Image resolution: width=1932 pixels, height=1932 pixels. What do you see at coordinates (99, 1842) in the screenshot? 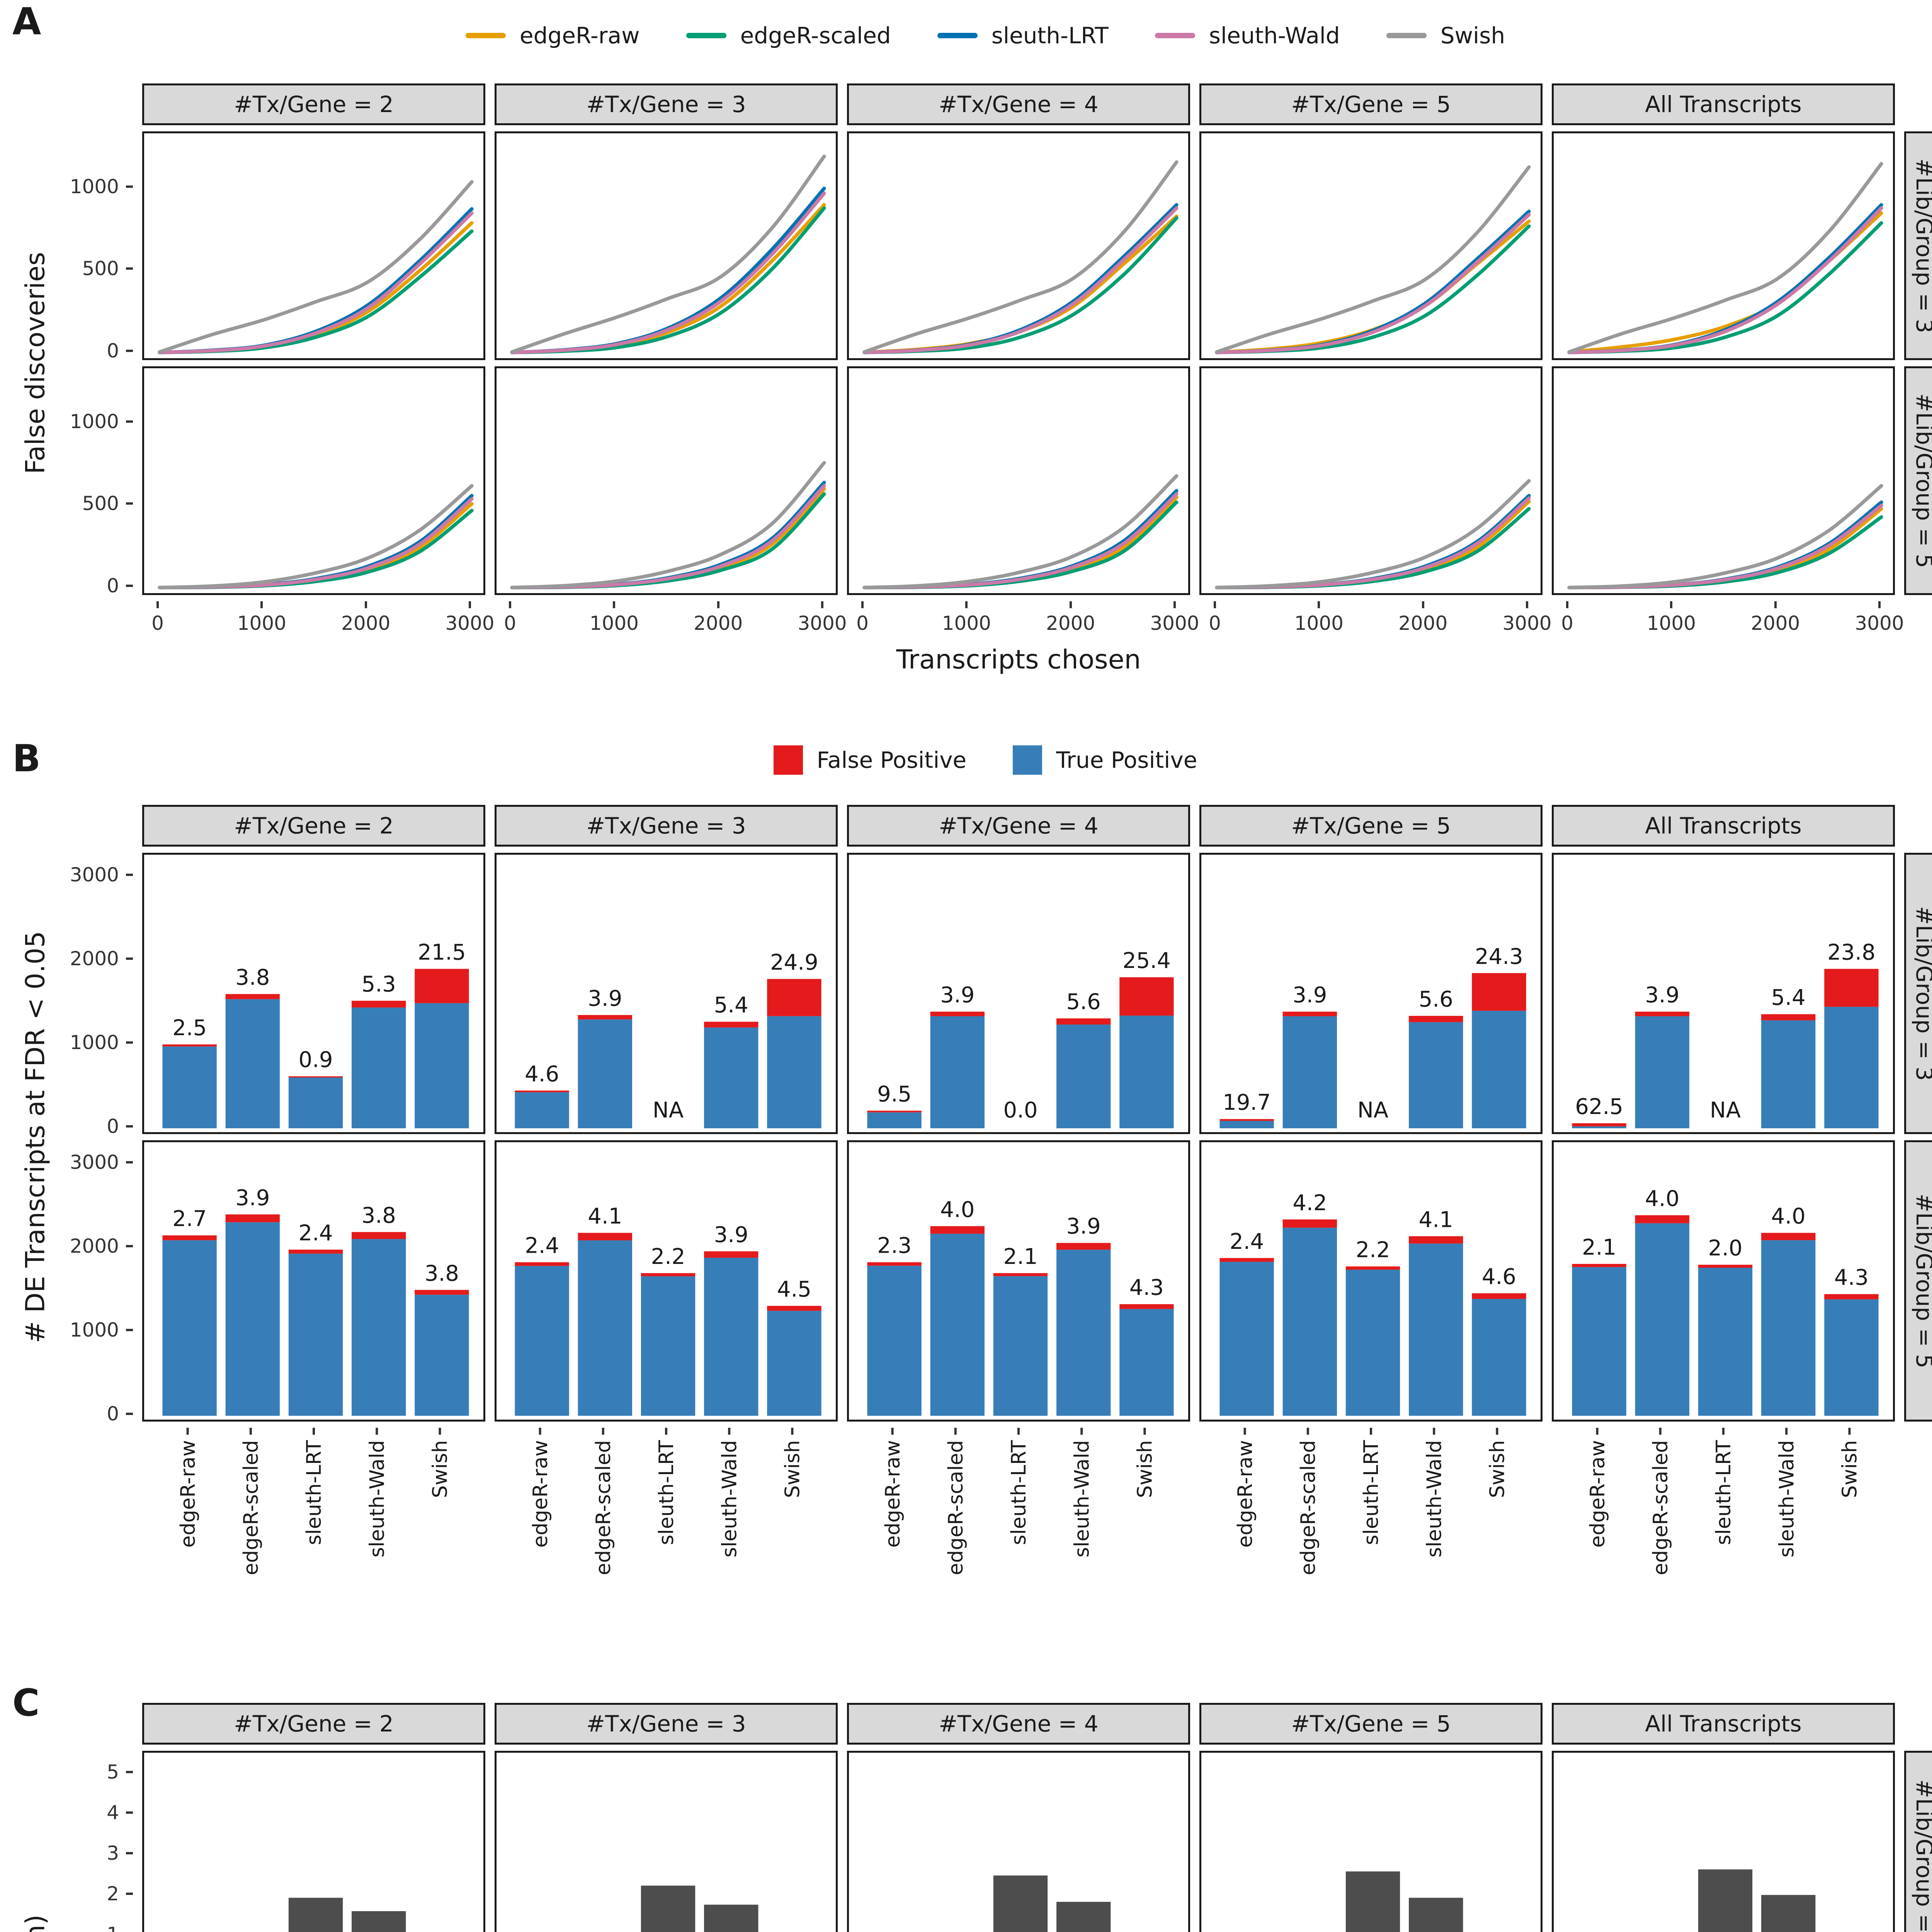
I see `y-axis-ticks: 012345` at bounding box center [99, 1842].